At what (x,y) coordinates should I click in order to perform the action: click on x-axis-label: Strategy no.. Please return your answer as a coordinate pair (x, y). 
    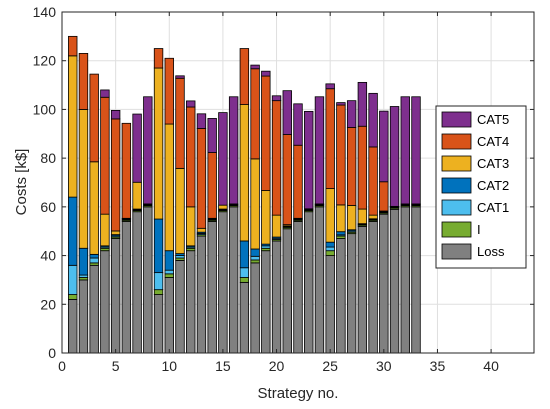
    Looking at the image, I should click on (298, 393).